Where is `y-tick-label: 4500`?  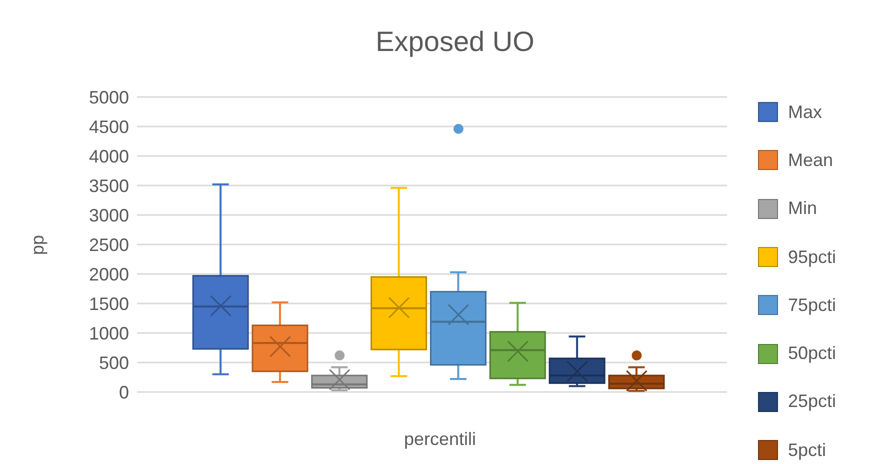
y-tick-label: 4500 is located at coordinates (108, 126).